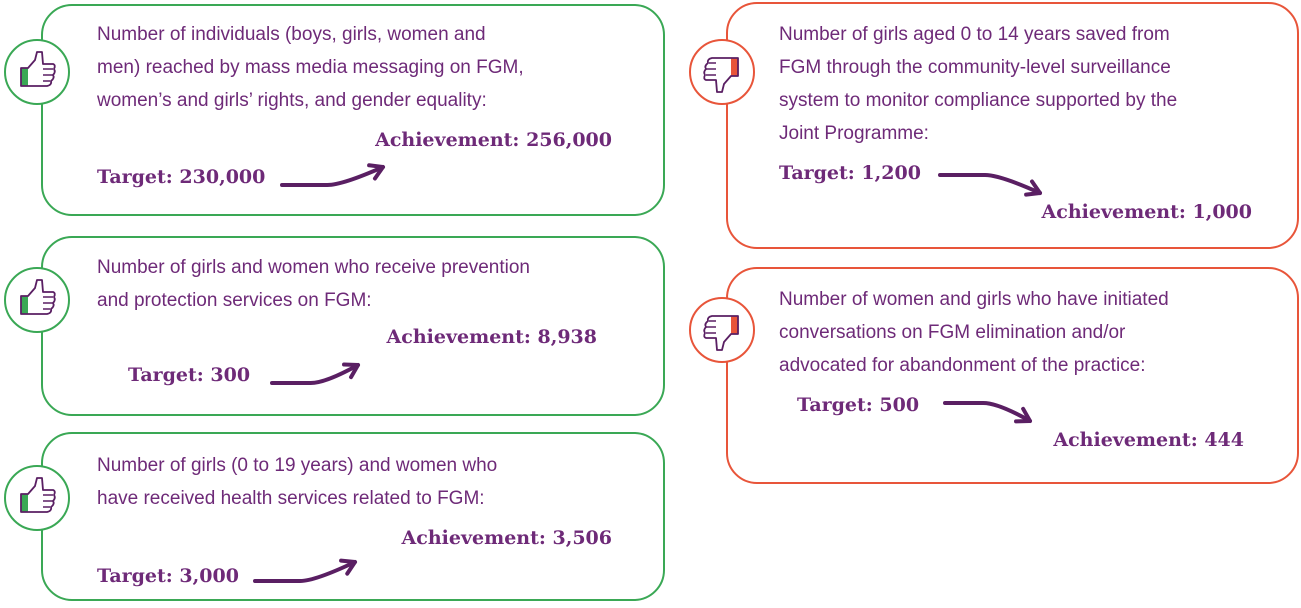 Image resolution: width=1301 pixels, height=608 pixels. I want to click on target-label: Target: 230,000, so click(181, 177).